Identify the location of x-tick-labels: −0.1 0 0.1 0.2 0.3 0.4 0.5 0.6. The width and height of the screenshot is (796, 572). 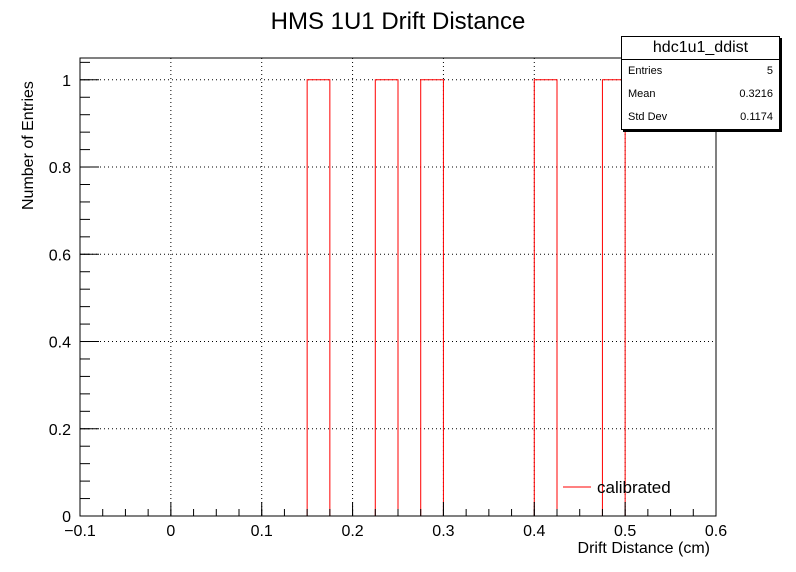
(395, 531).